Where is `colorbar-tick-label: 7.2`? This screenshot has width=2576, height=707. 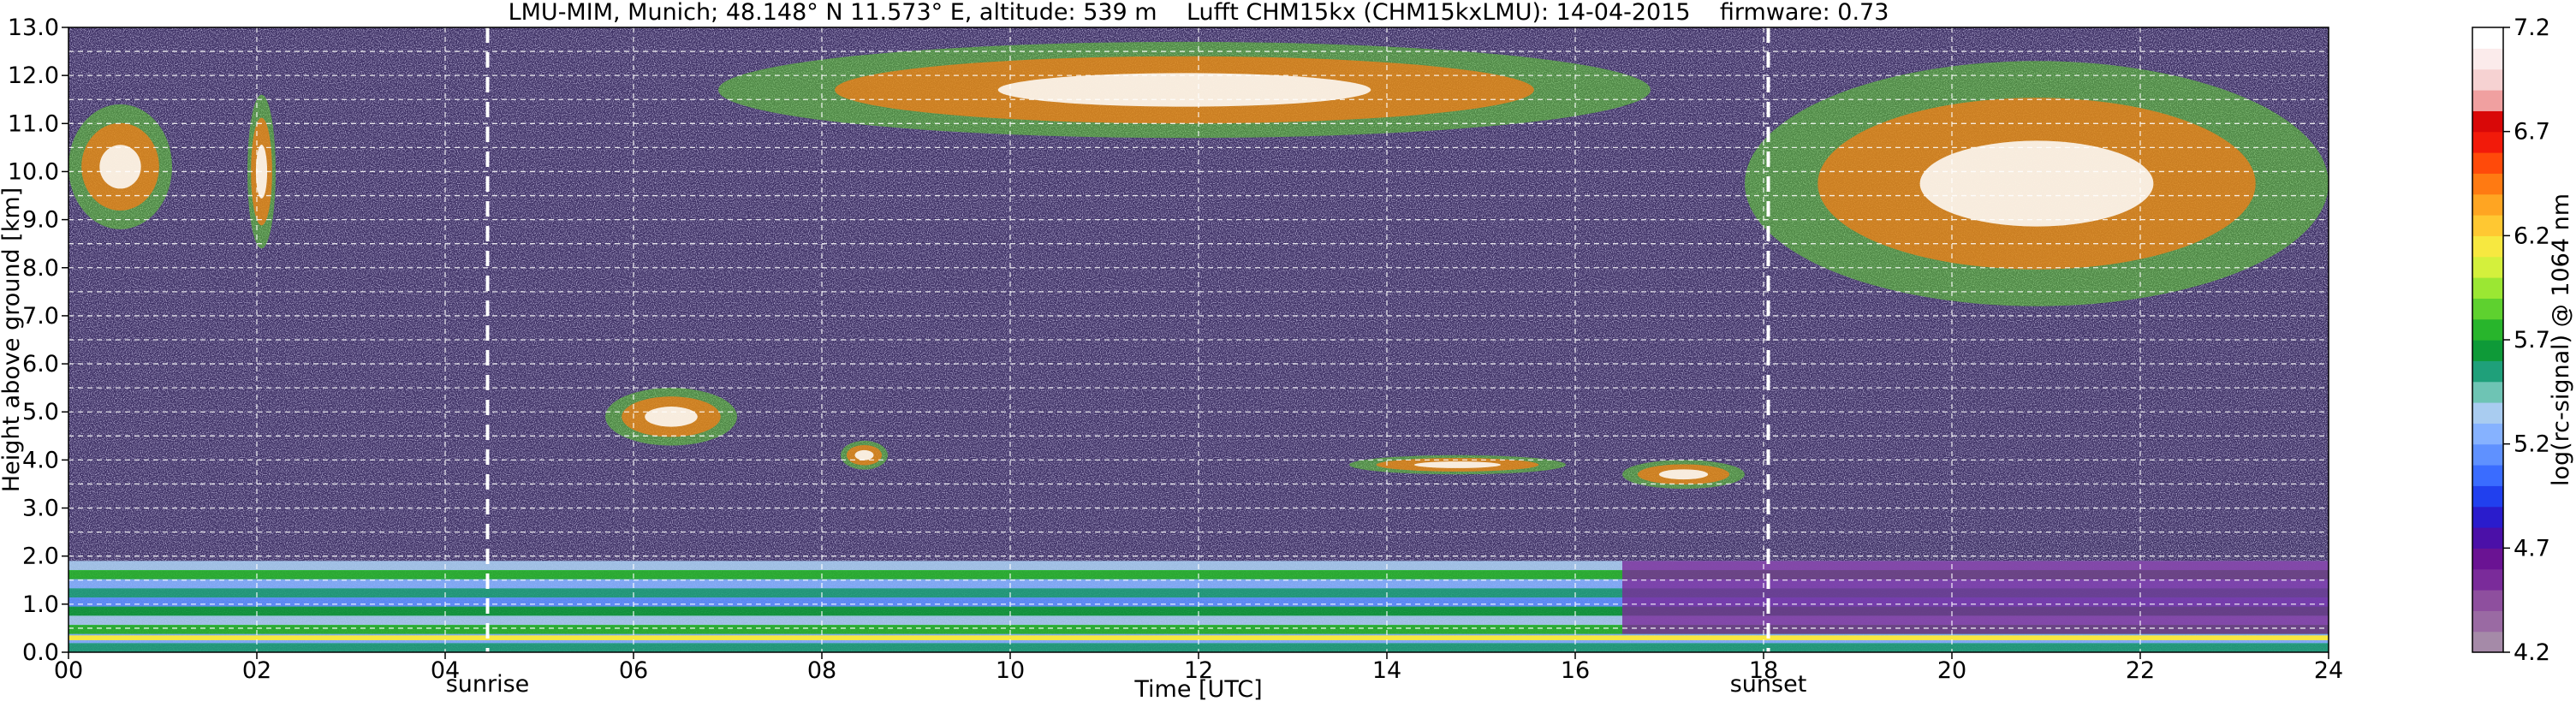
colorbar-tick-label: 7.2 is located at coordinates (2532, 28).